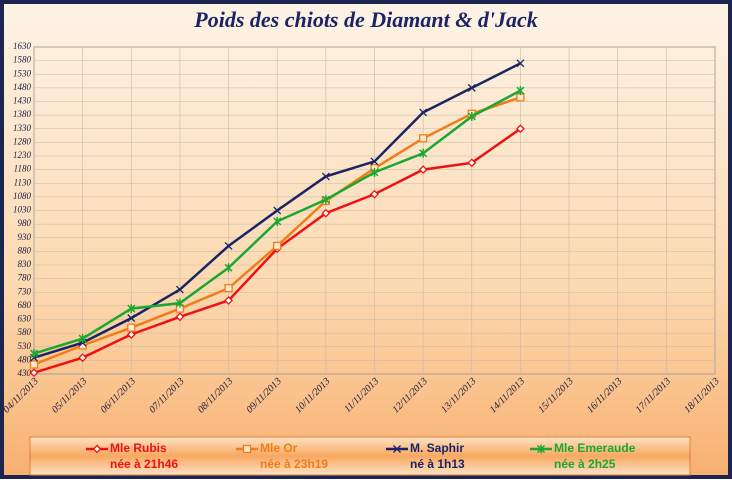 The height and width of the screenshot is (484, 732). I want to click on legend-sub: née à 21h46, so click(144, 464).